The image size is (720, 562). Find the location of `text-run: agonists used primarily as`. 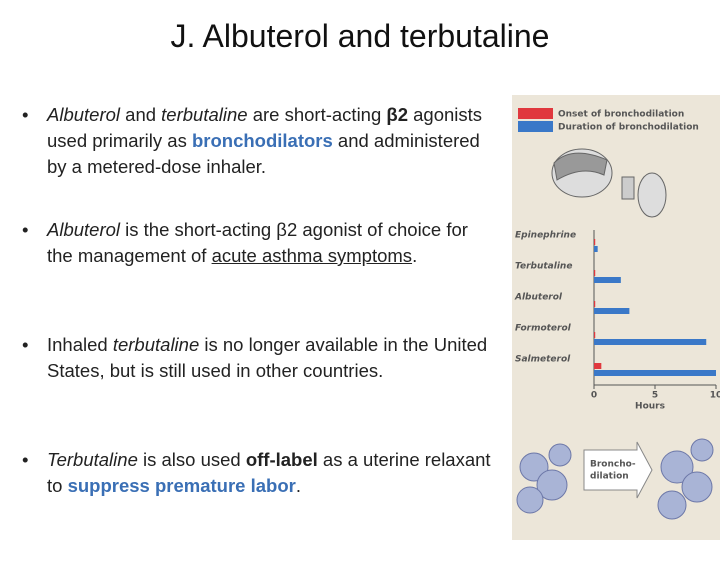

text-run: agonists used primarily as is located at coordinates (265, 127).